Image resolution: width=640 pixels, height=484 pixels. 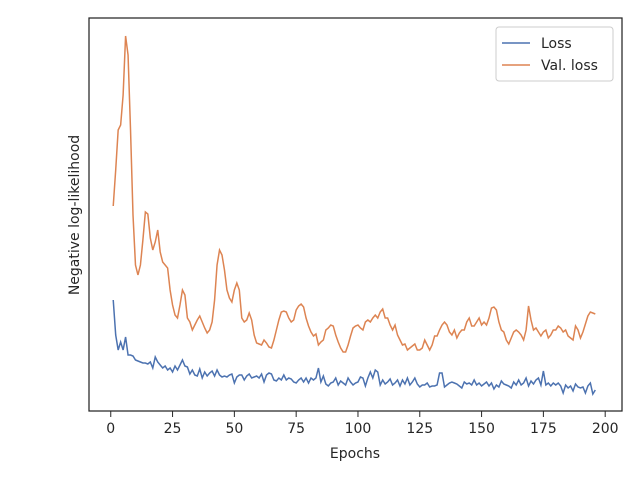 I want to click on x-tick-label: 25, so click(x=173, y=429).